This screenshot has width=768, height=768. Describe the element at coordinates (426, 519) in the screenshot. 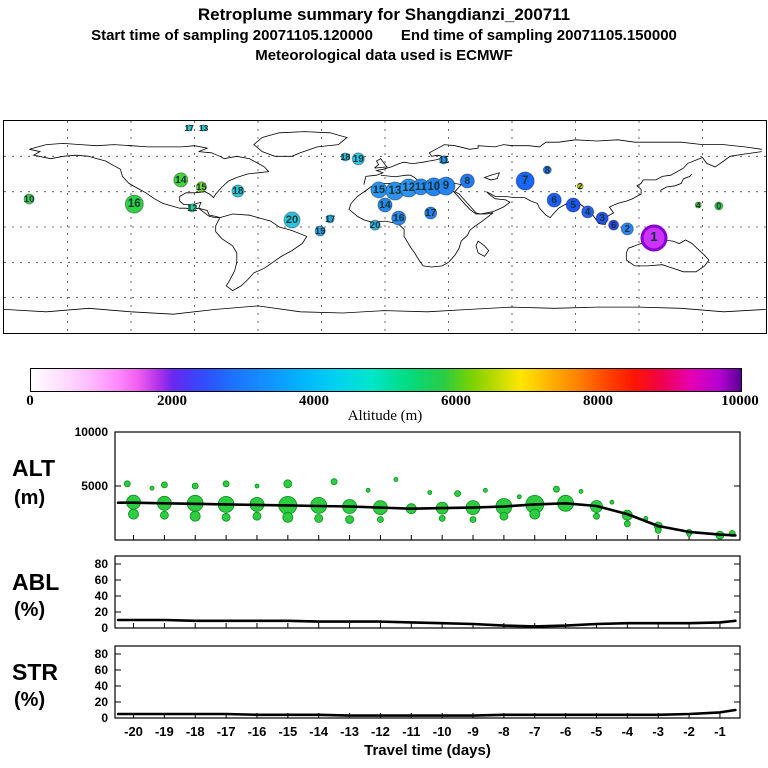

I see `series-line-alt` at that location.